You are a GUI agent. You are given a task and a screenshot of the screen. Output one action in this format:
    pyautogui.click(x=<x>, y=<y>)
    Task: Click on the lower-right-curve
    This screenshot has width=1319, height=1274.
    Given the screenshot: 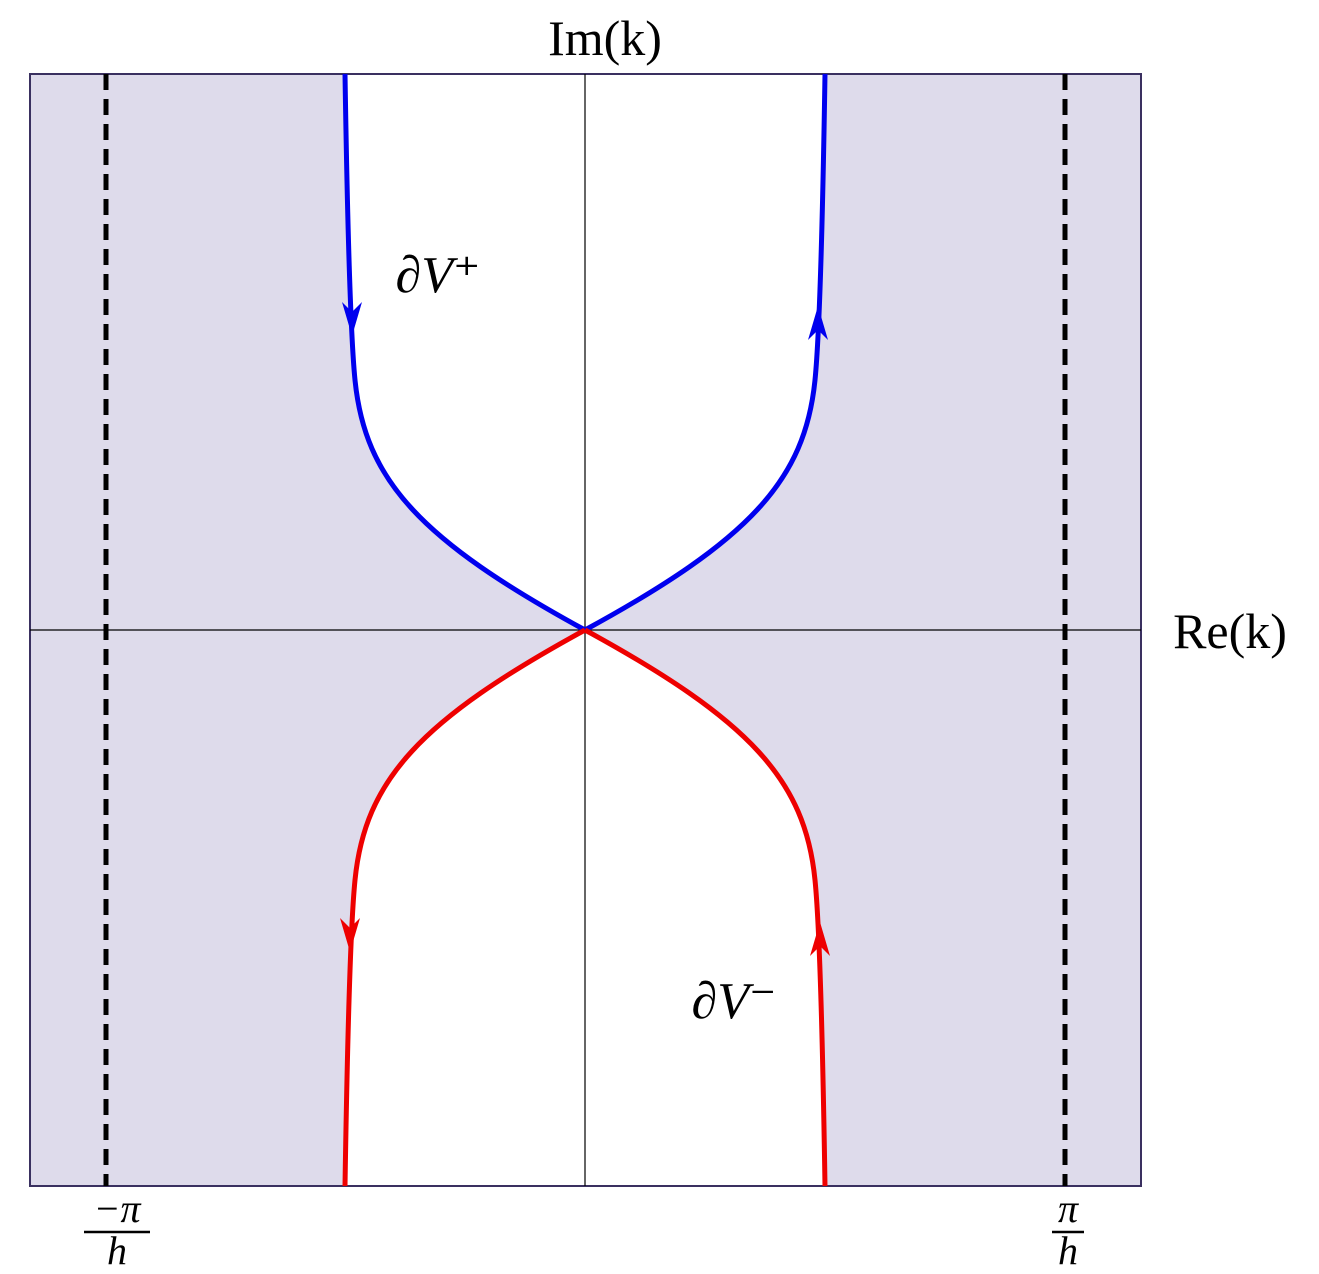 What is the action you would take?
    pyautogui.click(x=705, y=907)
    